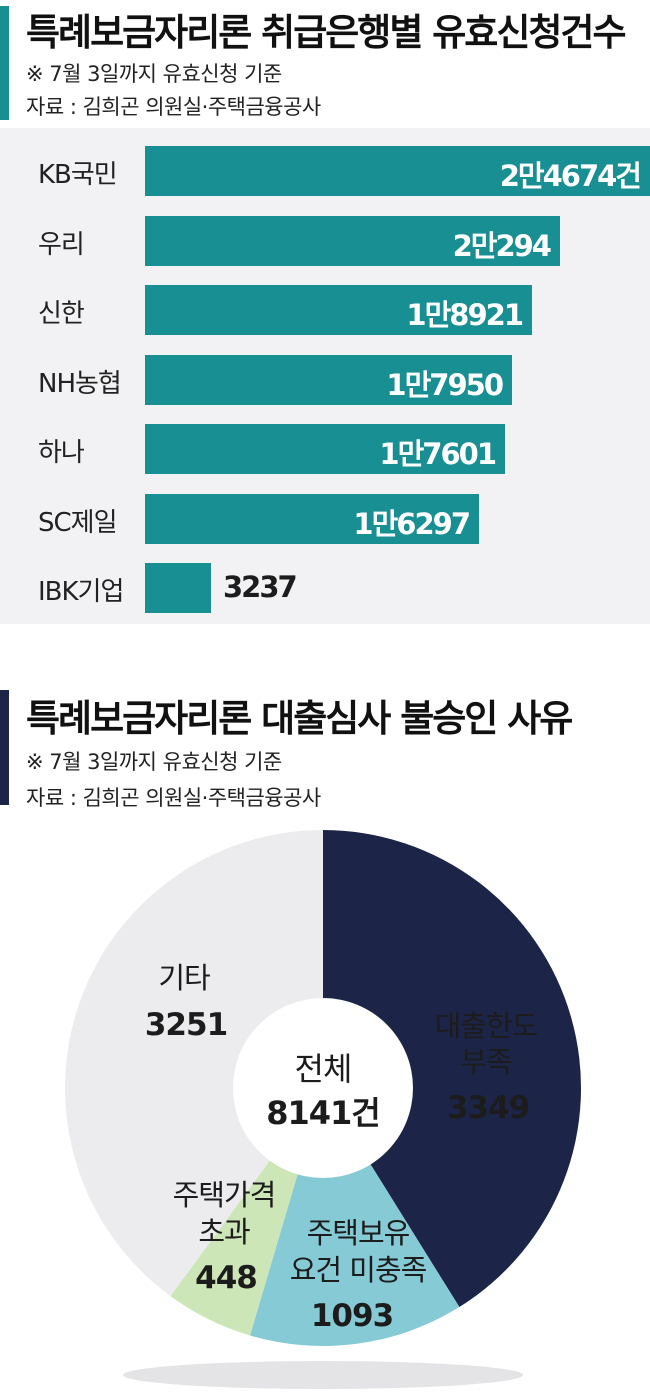 The image size is (650, 1394). I want to click on bar-row: 우리 2만294, so click(325, 242).